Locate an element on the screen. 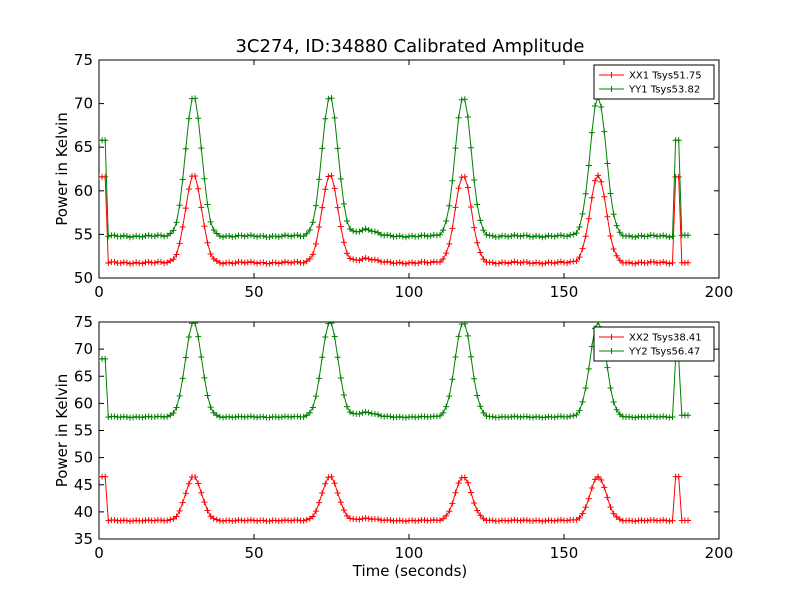 The height and width of the screenshot is (600, 800). y-axis-label: Power in Kelvin is located at coordinates (62, 169).